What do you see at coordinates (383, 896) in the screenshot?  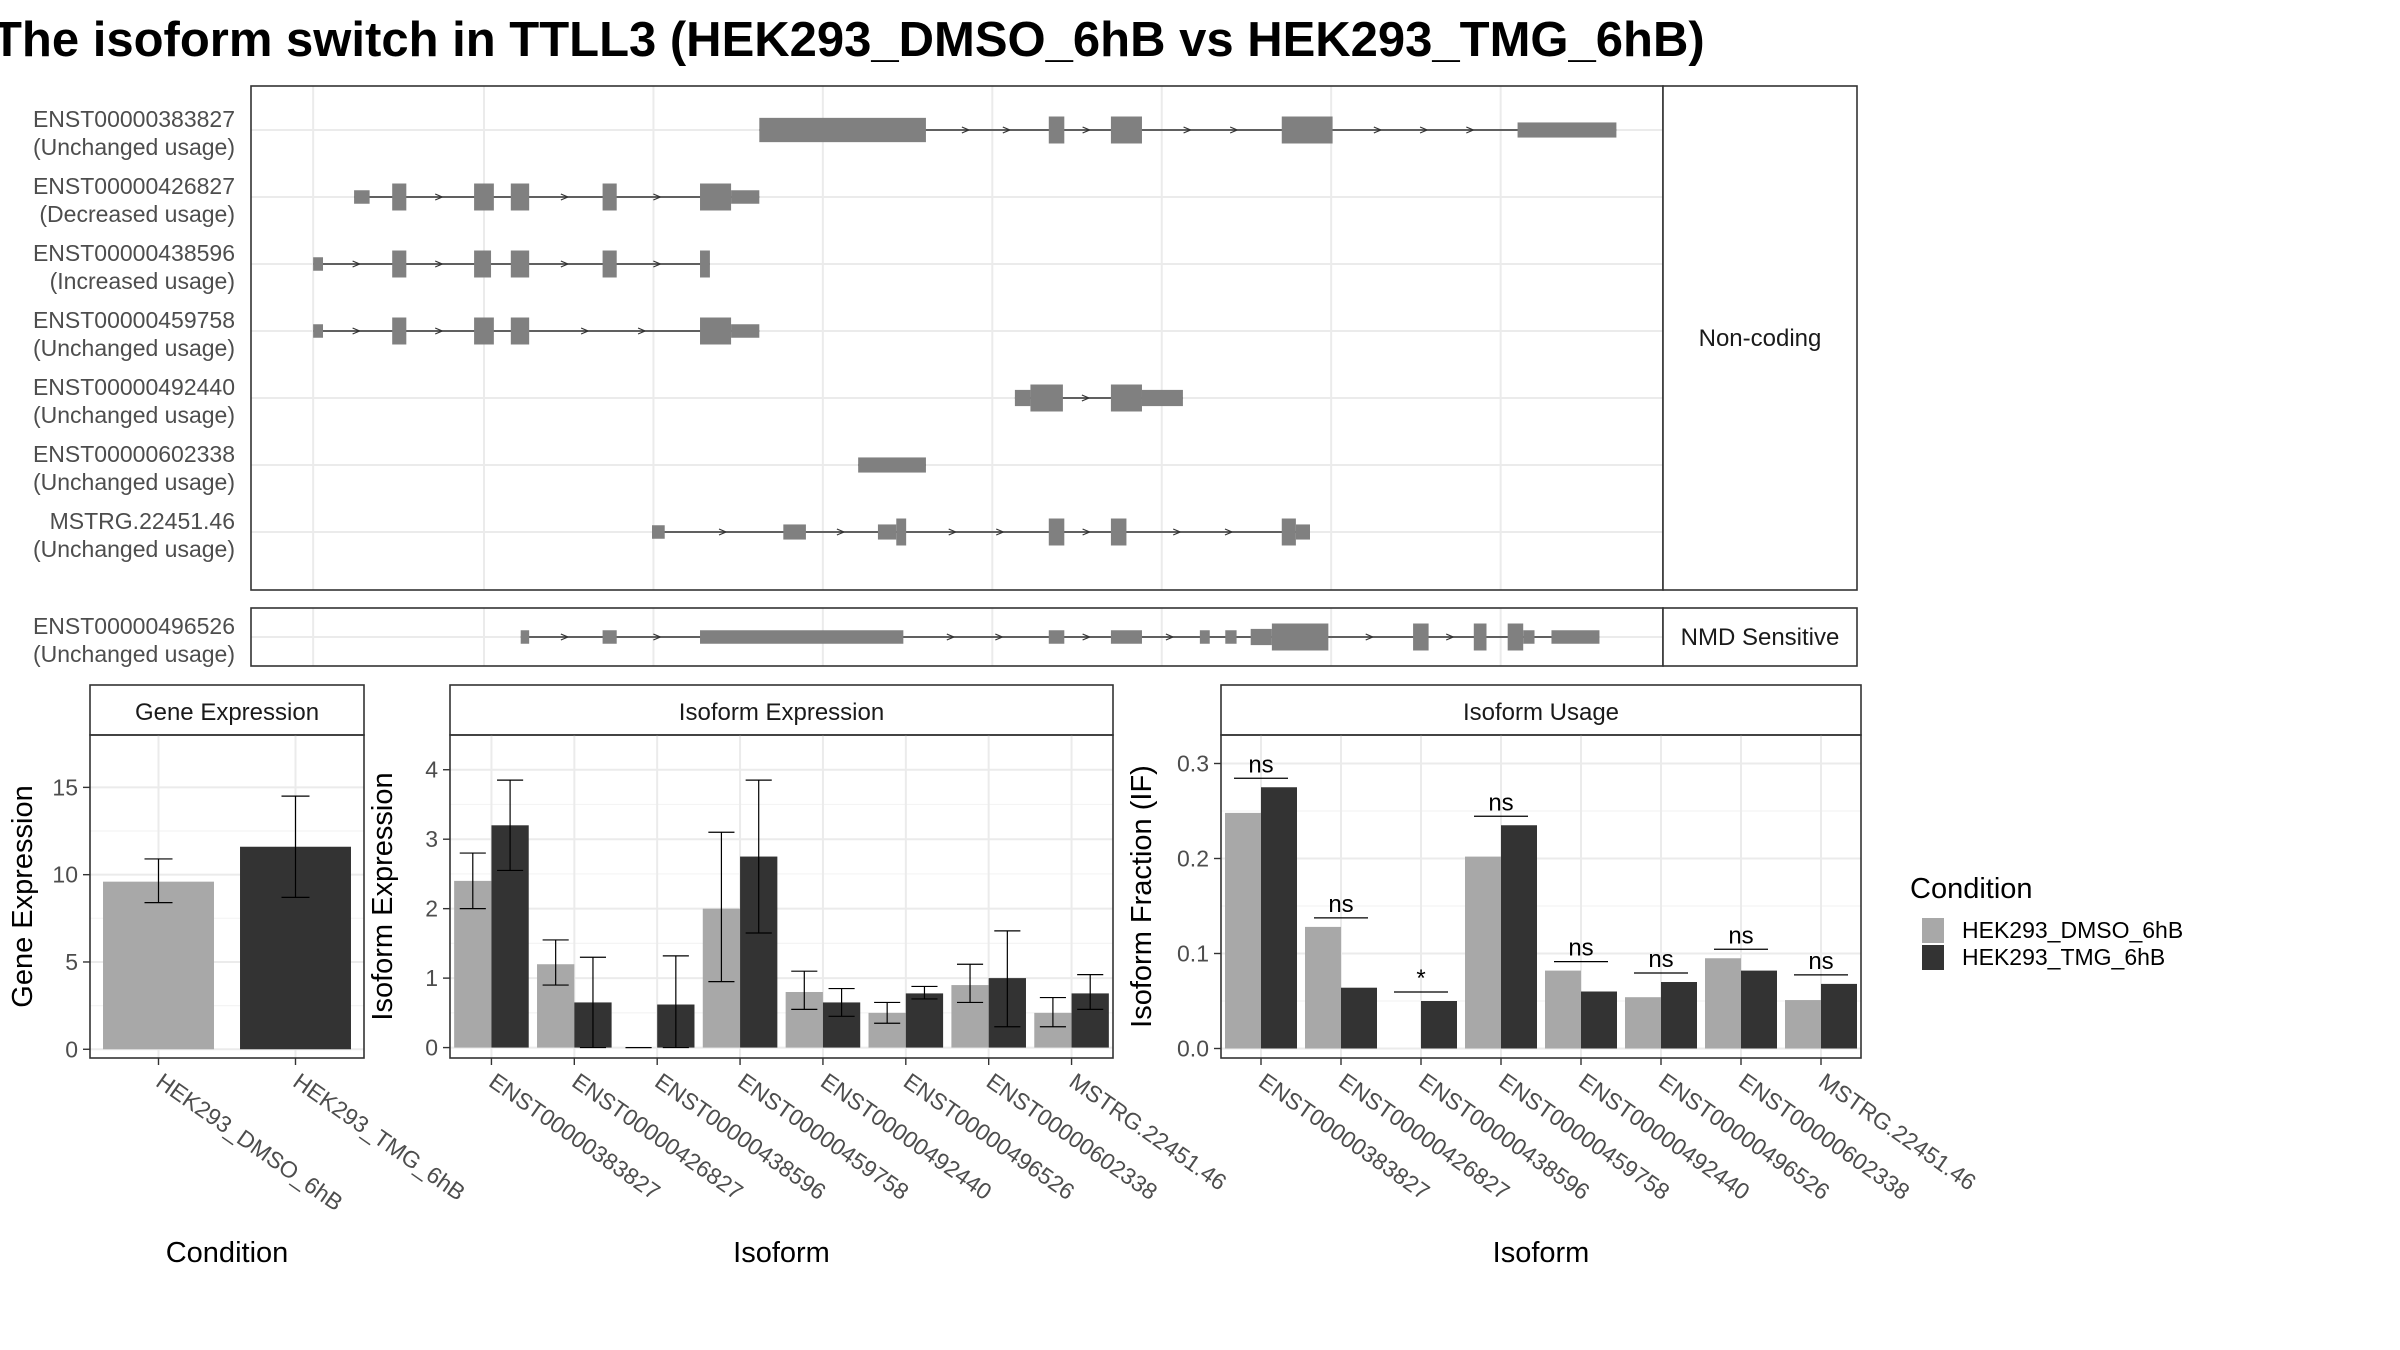 I see `y-axis-title: Isoform Expression` at bounding box center [383, 896].